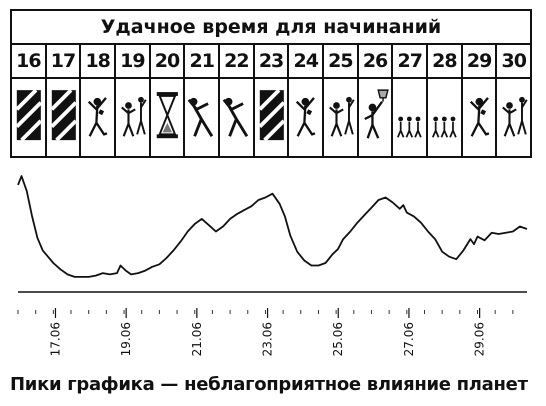 The image size is (546, 406). Describe the element at coordinates (271, 28) in the screenshot. I see `calendar-title: Удачное время для начинаний` at that location.